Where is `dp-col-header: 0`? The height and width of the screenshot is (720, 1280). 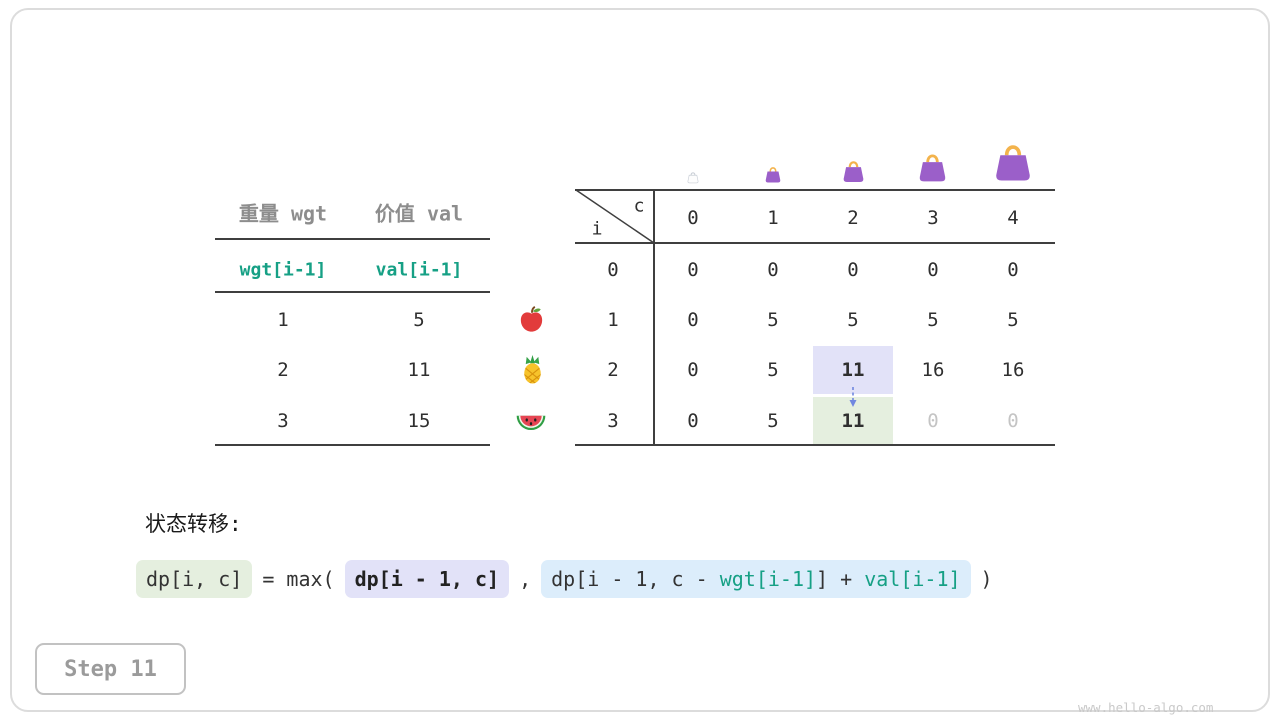 dp-col-header: 0 is located at coordinates (693, 218).